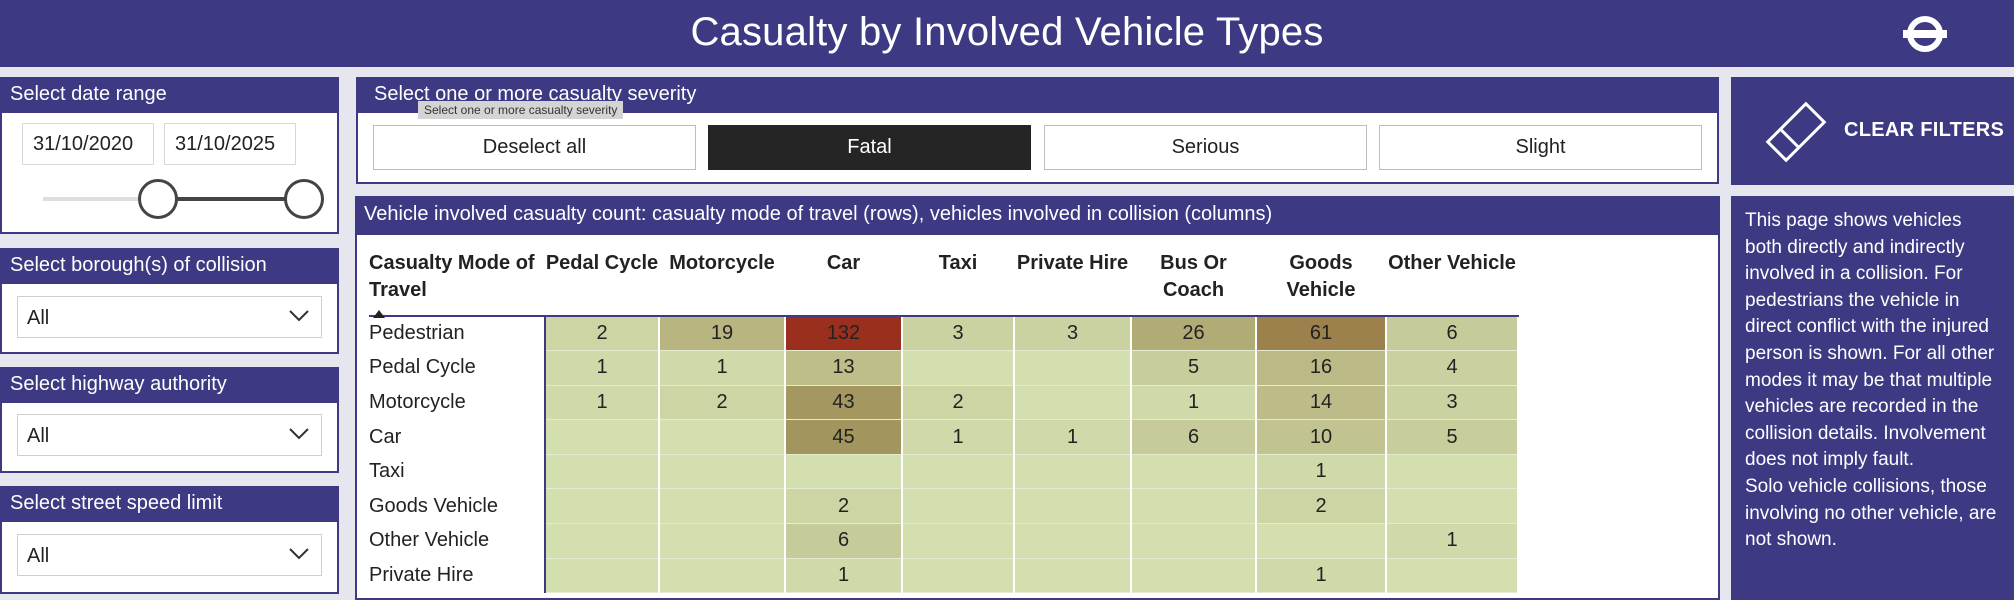  What do you see at coordinates (843, 283) in the screenshot?
I see `column-header: Car` at bounding box center [843, 283].